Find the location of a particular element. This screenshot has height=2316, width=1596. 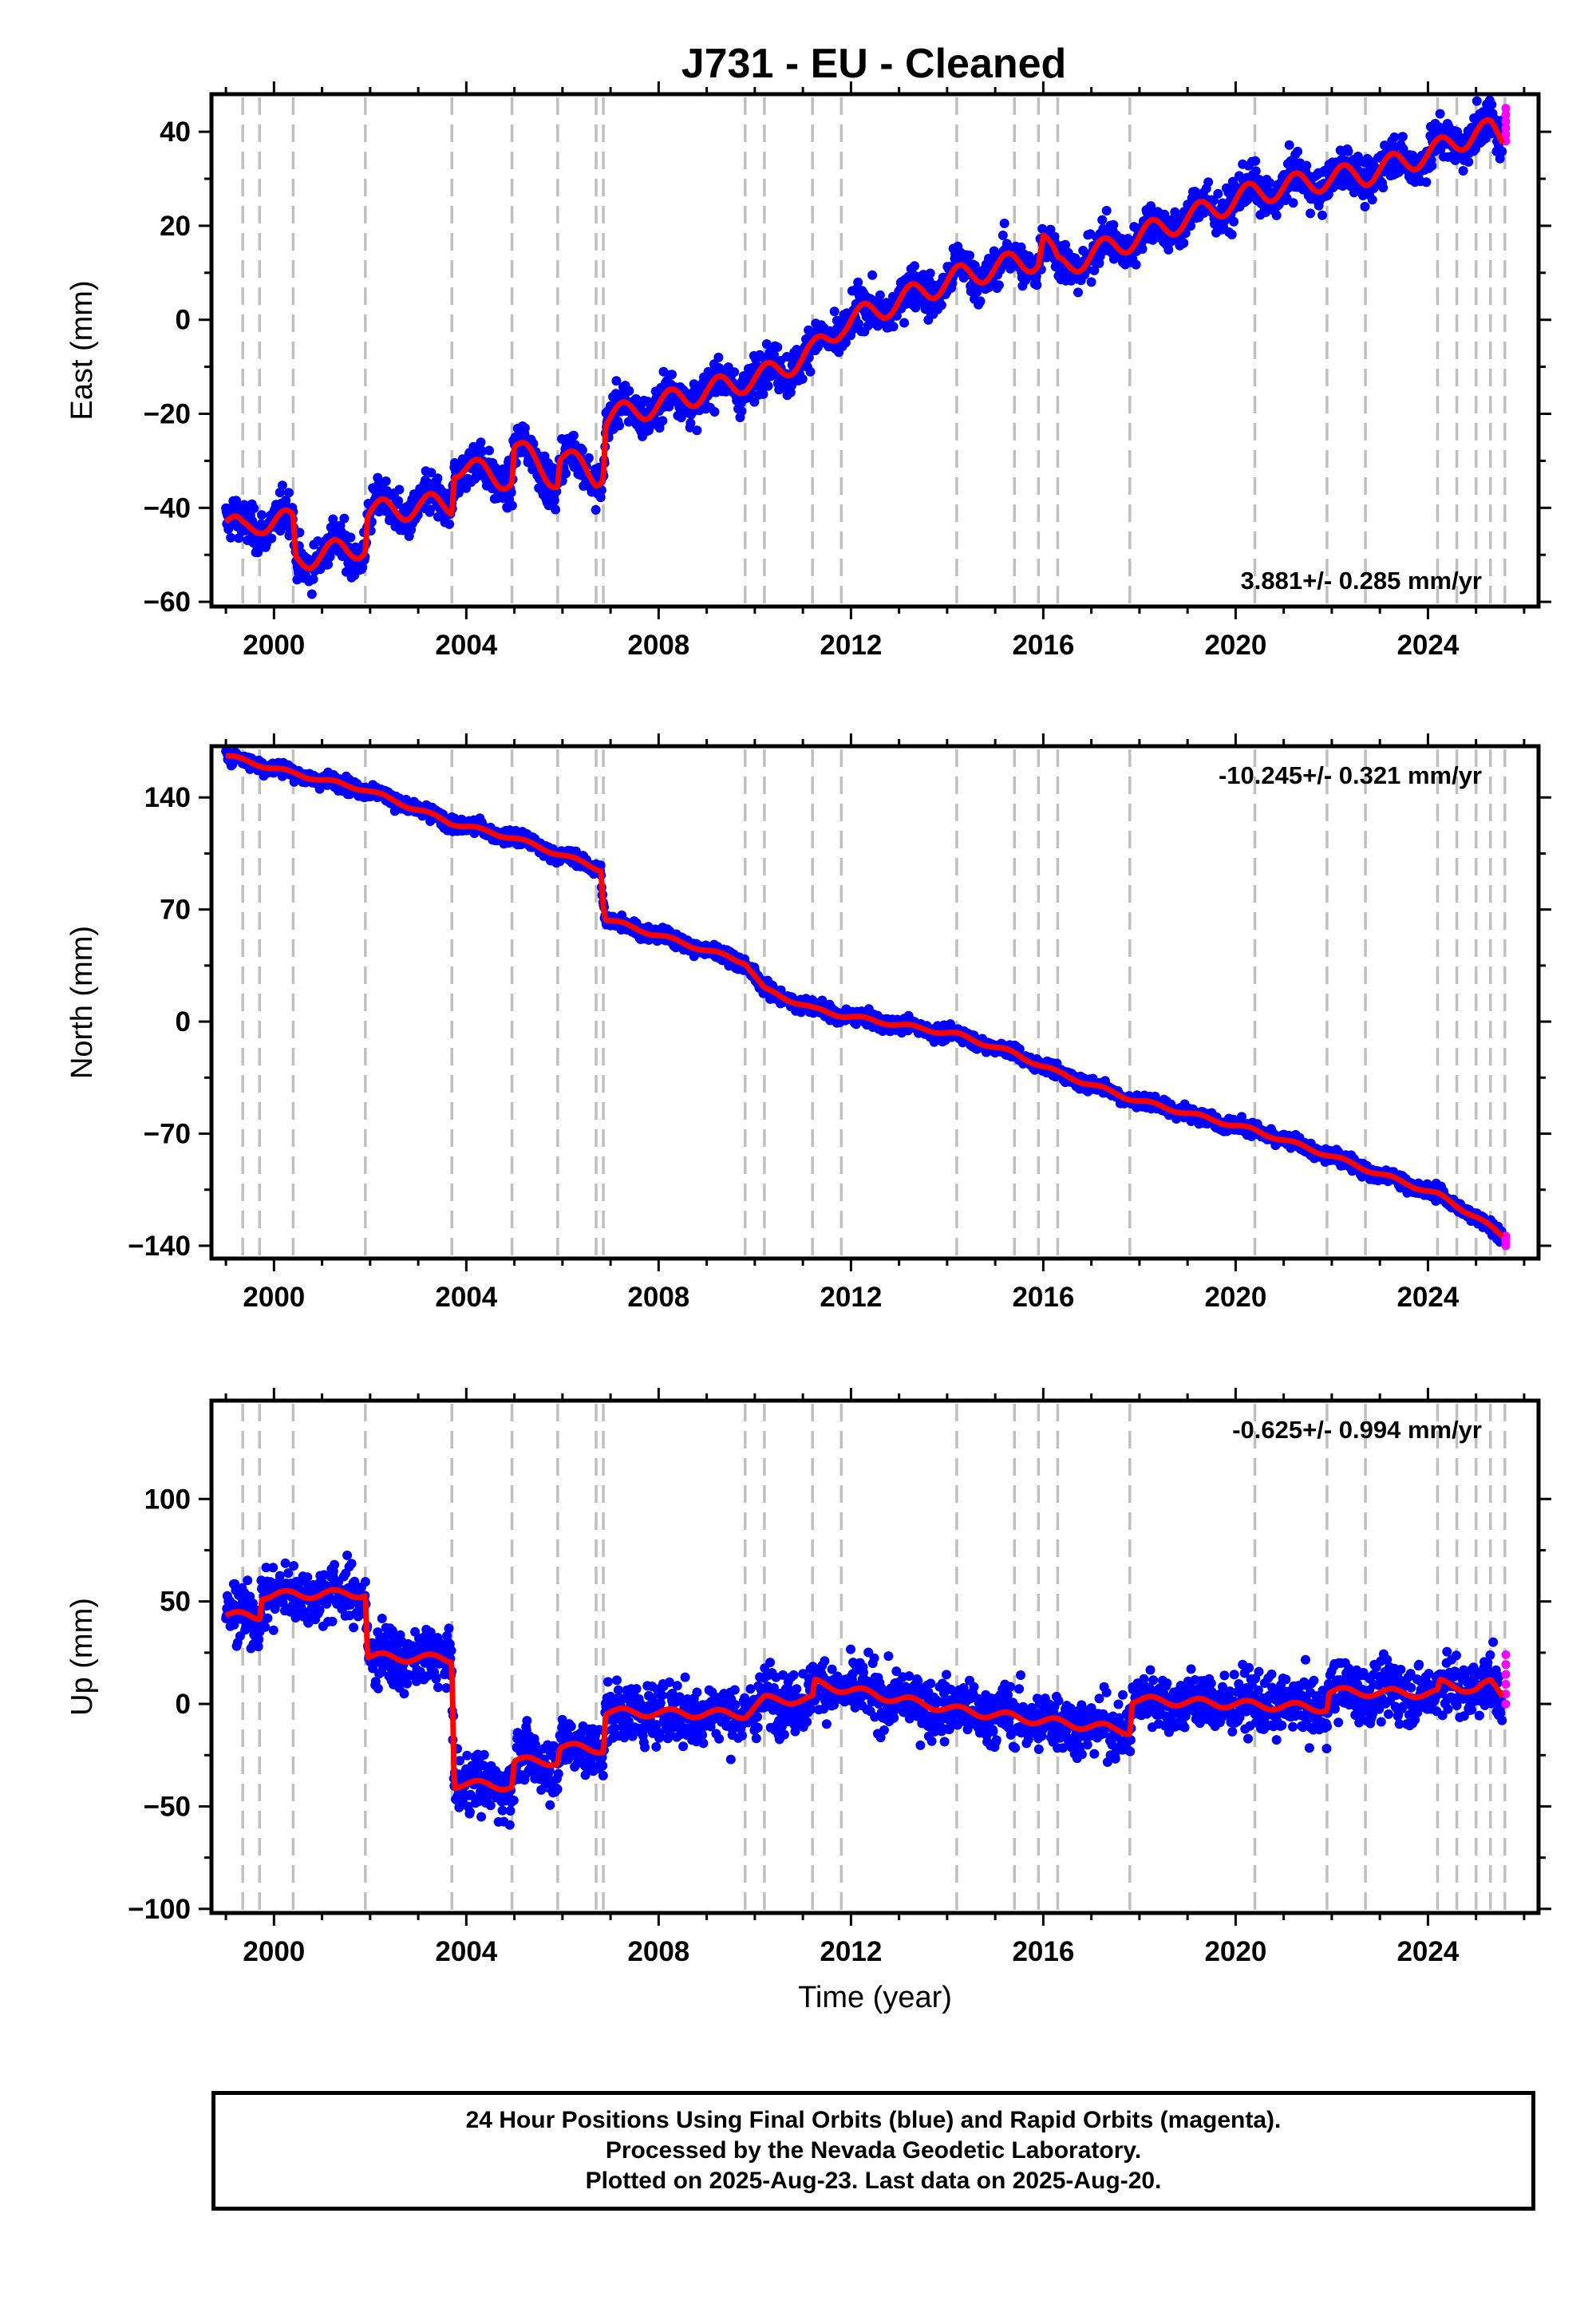

x-tick-label: 2020 is located at coordinates (1235, 645).